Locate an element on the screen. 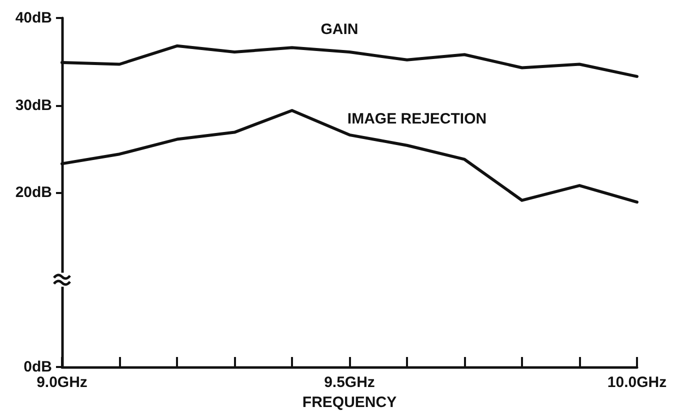 The height and width of the screenshot is (415, 676). y-tick-label: 0dB is located at coordinates (38, 367).